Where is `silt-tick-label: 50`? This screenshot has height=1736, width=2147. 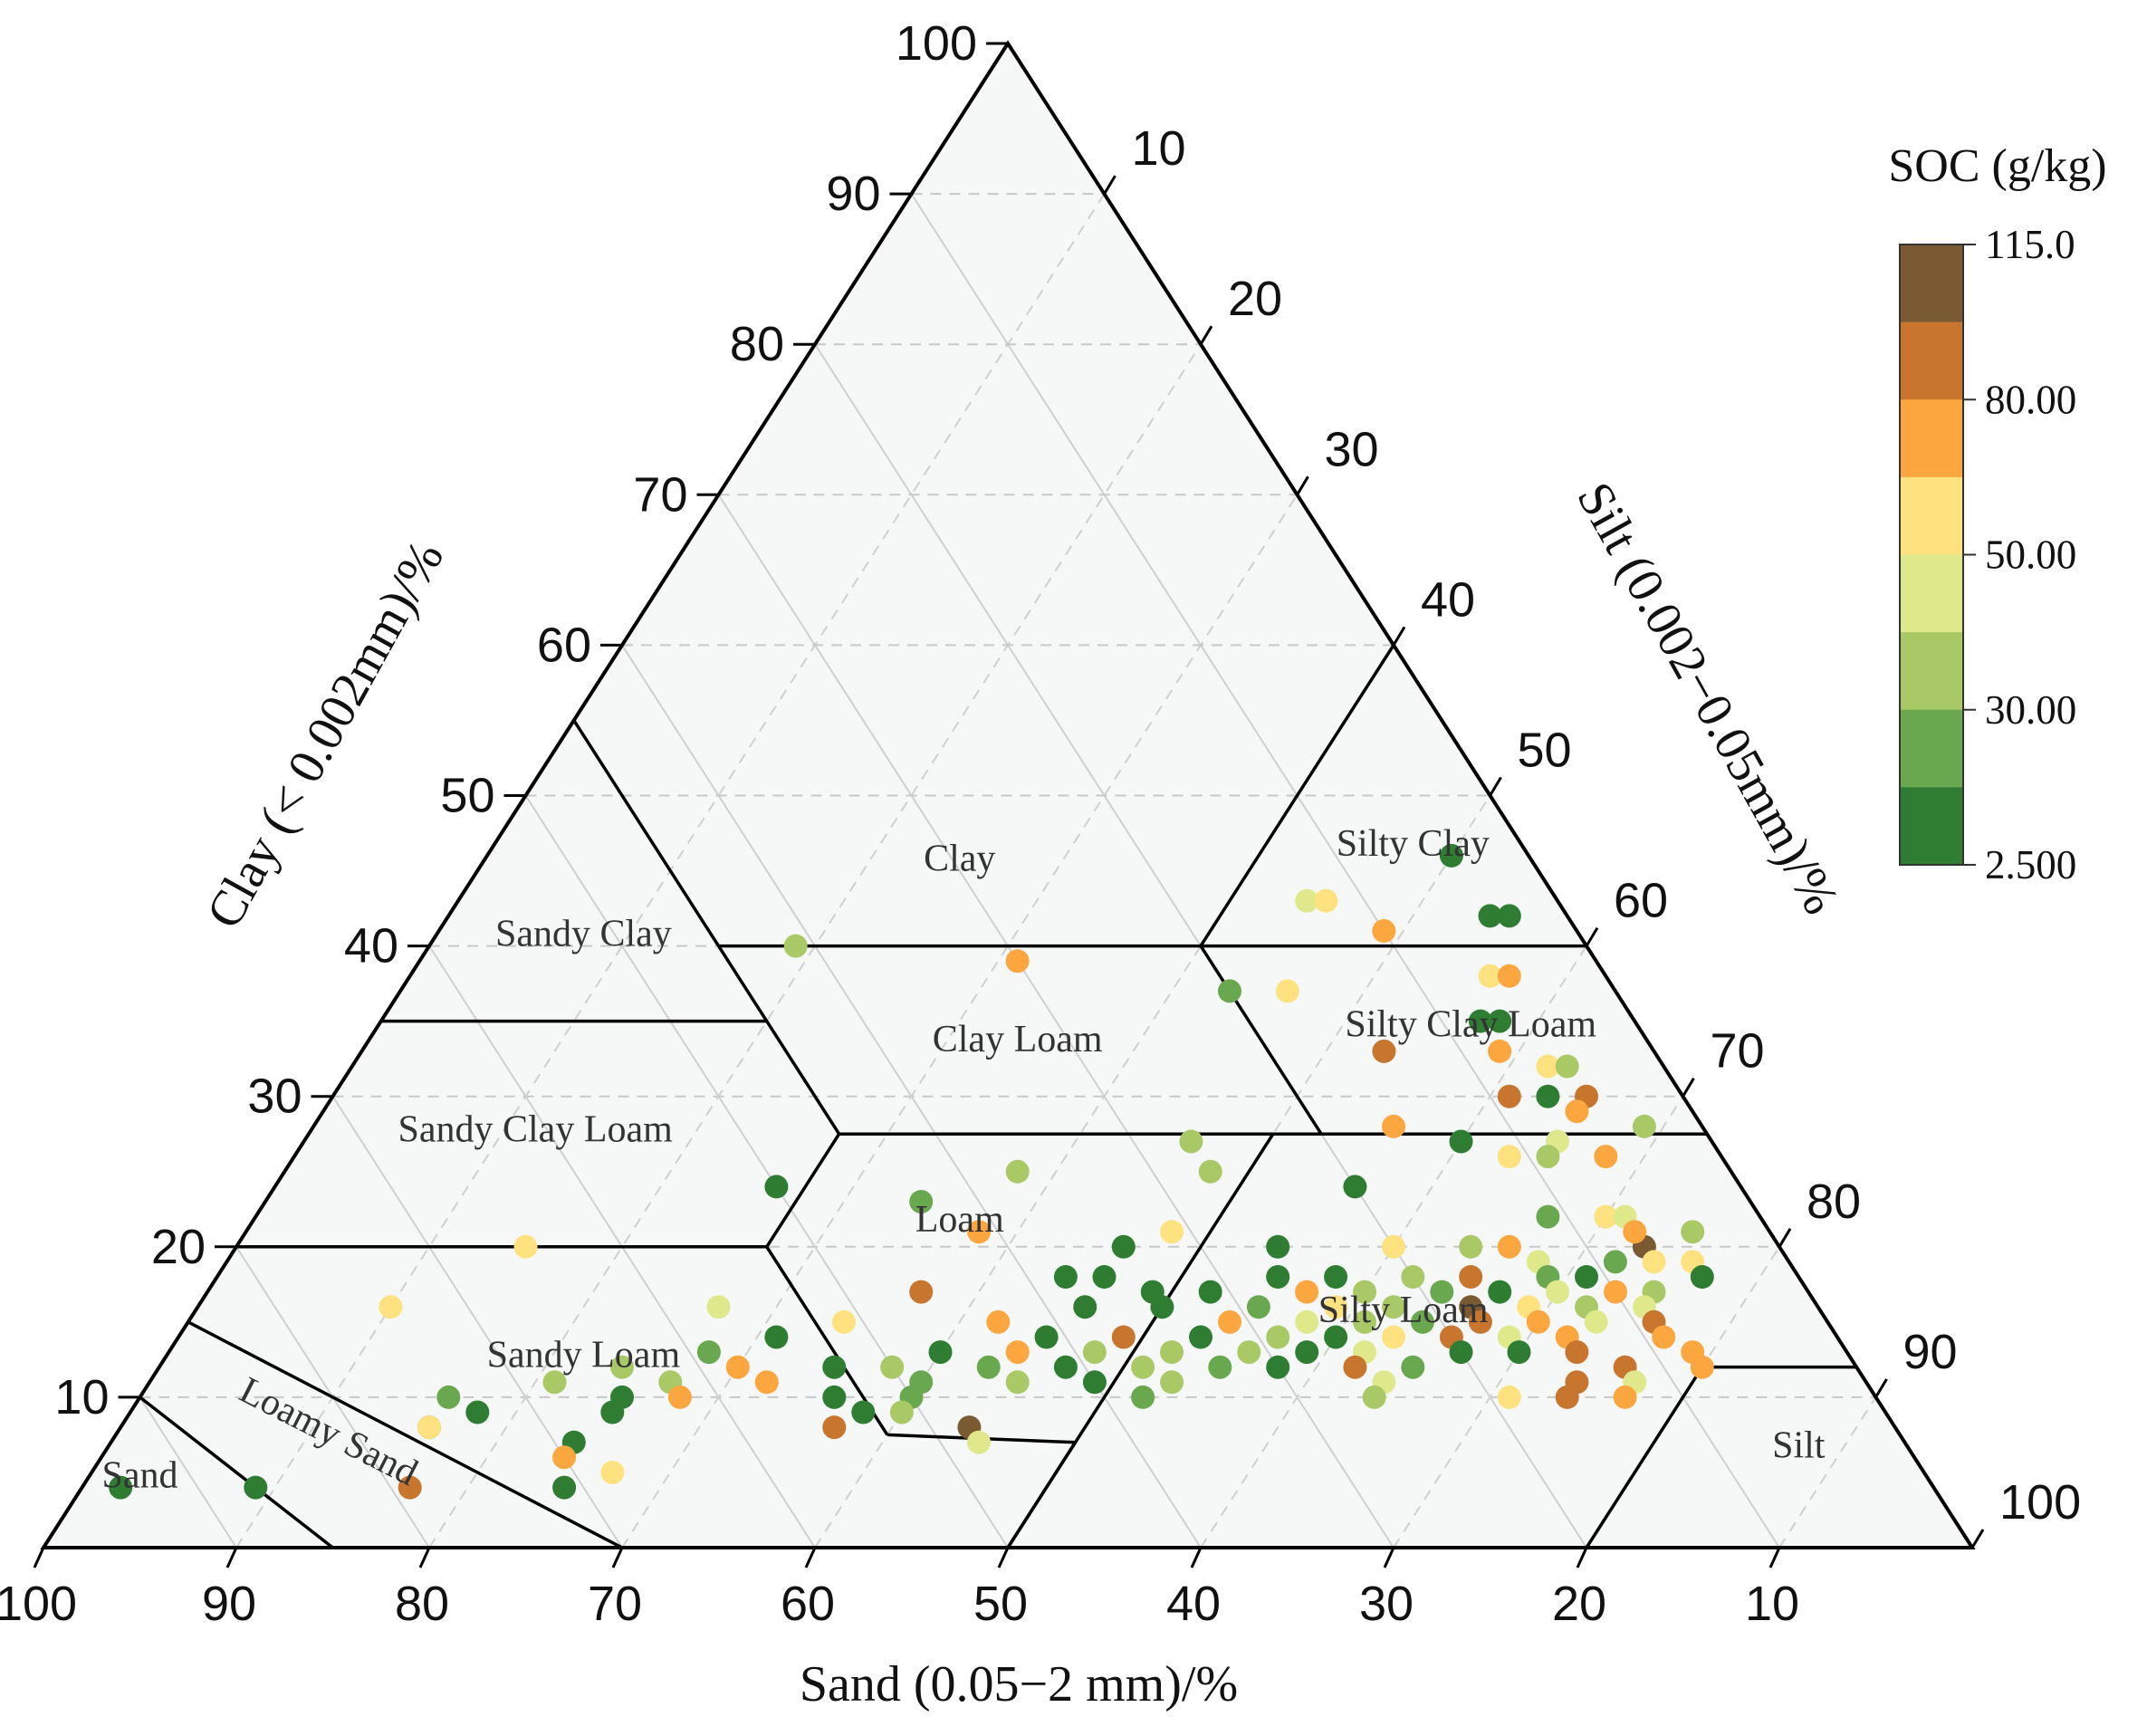
silt-tick-label: 50 is located at coordinates (1545, 751).